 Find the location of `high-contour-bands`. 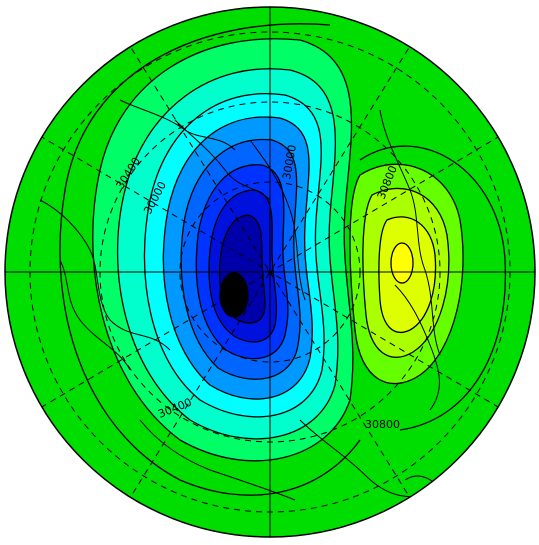

high-contour-bands is located at coordinates (406, 274).